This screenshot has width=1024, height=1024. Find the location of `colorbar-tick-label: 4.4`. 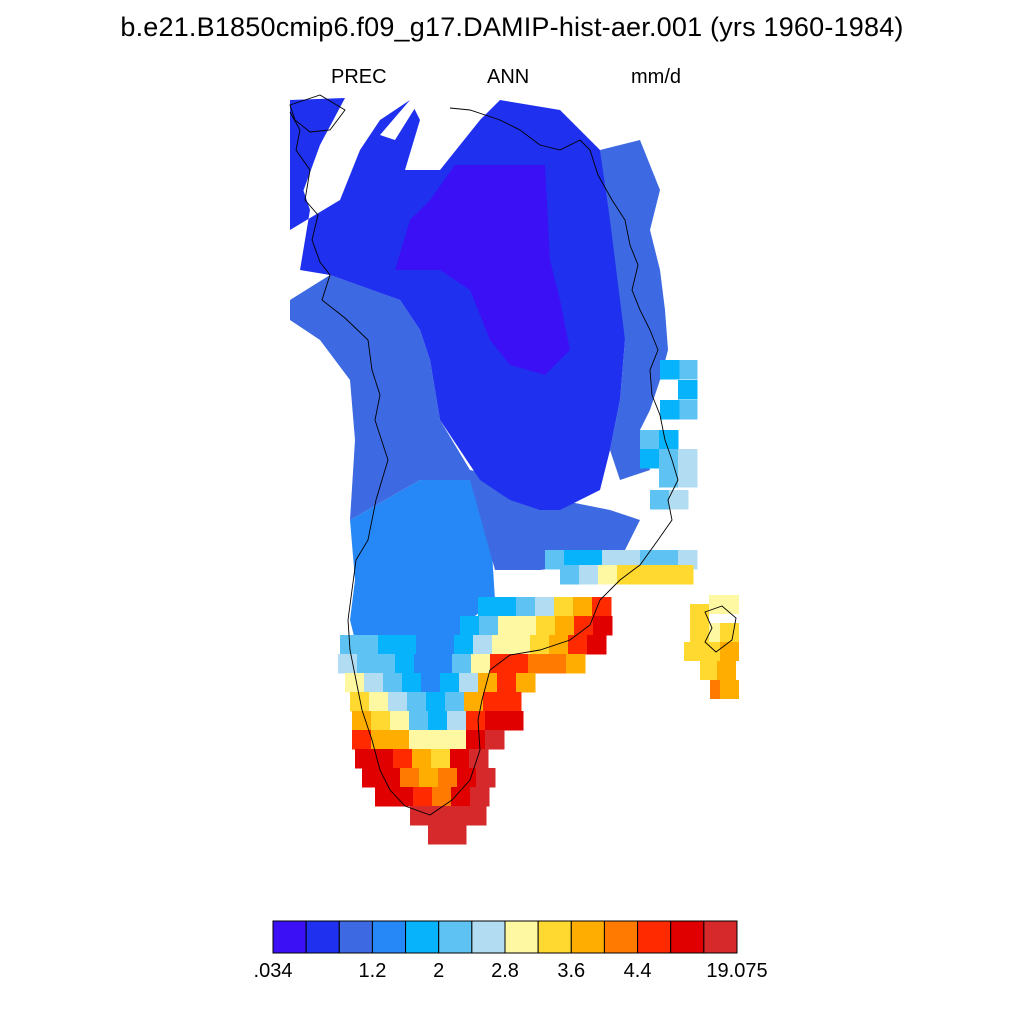

colorbar-tick-label: 4.4 is located at coordinates (637, 971).